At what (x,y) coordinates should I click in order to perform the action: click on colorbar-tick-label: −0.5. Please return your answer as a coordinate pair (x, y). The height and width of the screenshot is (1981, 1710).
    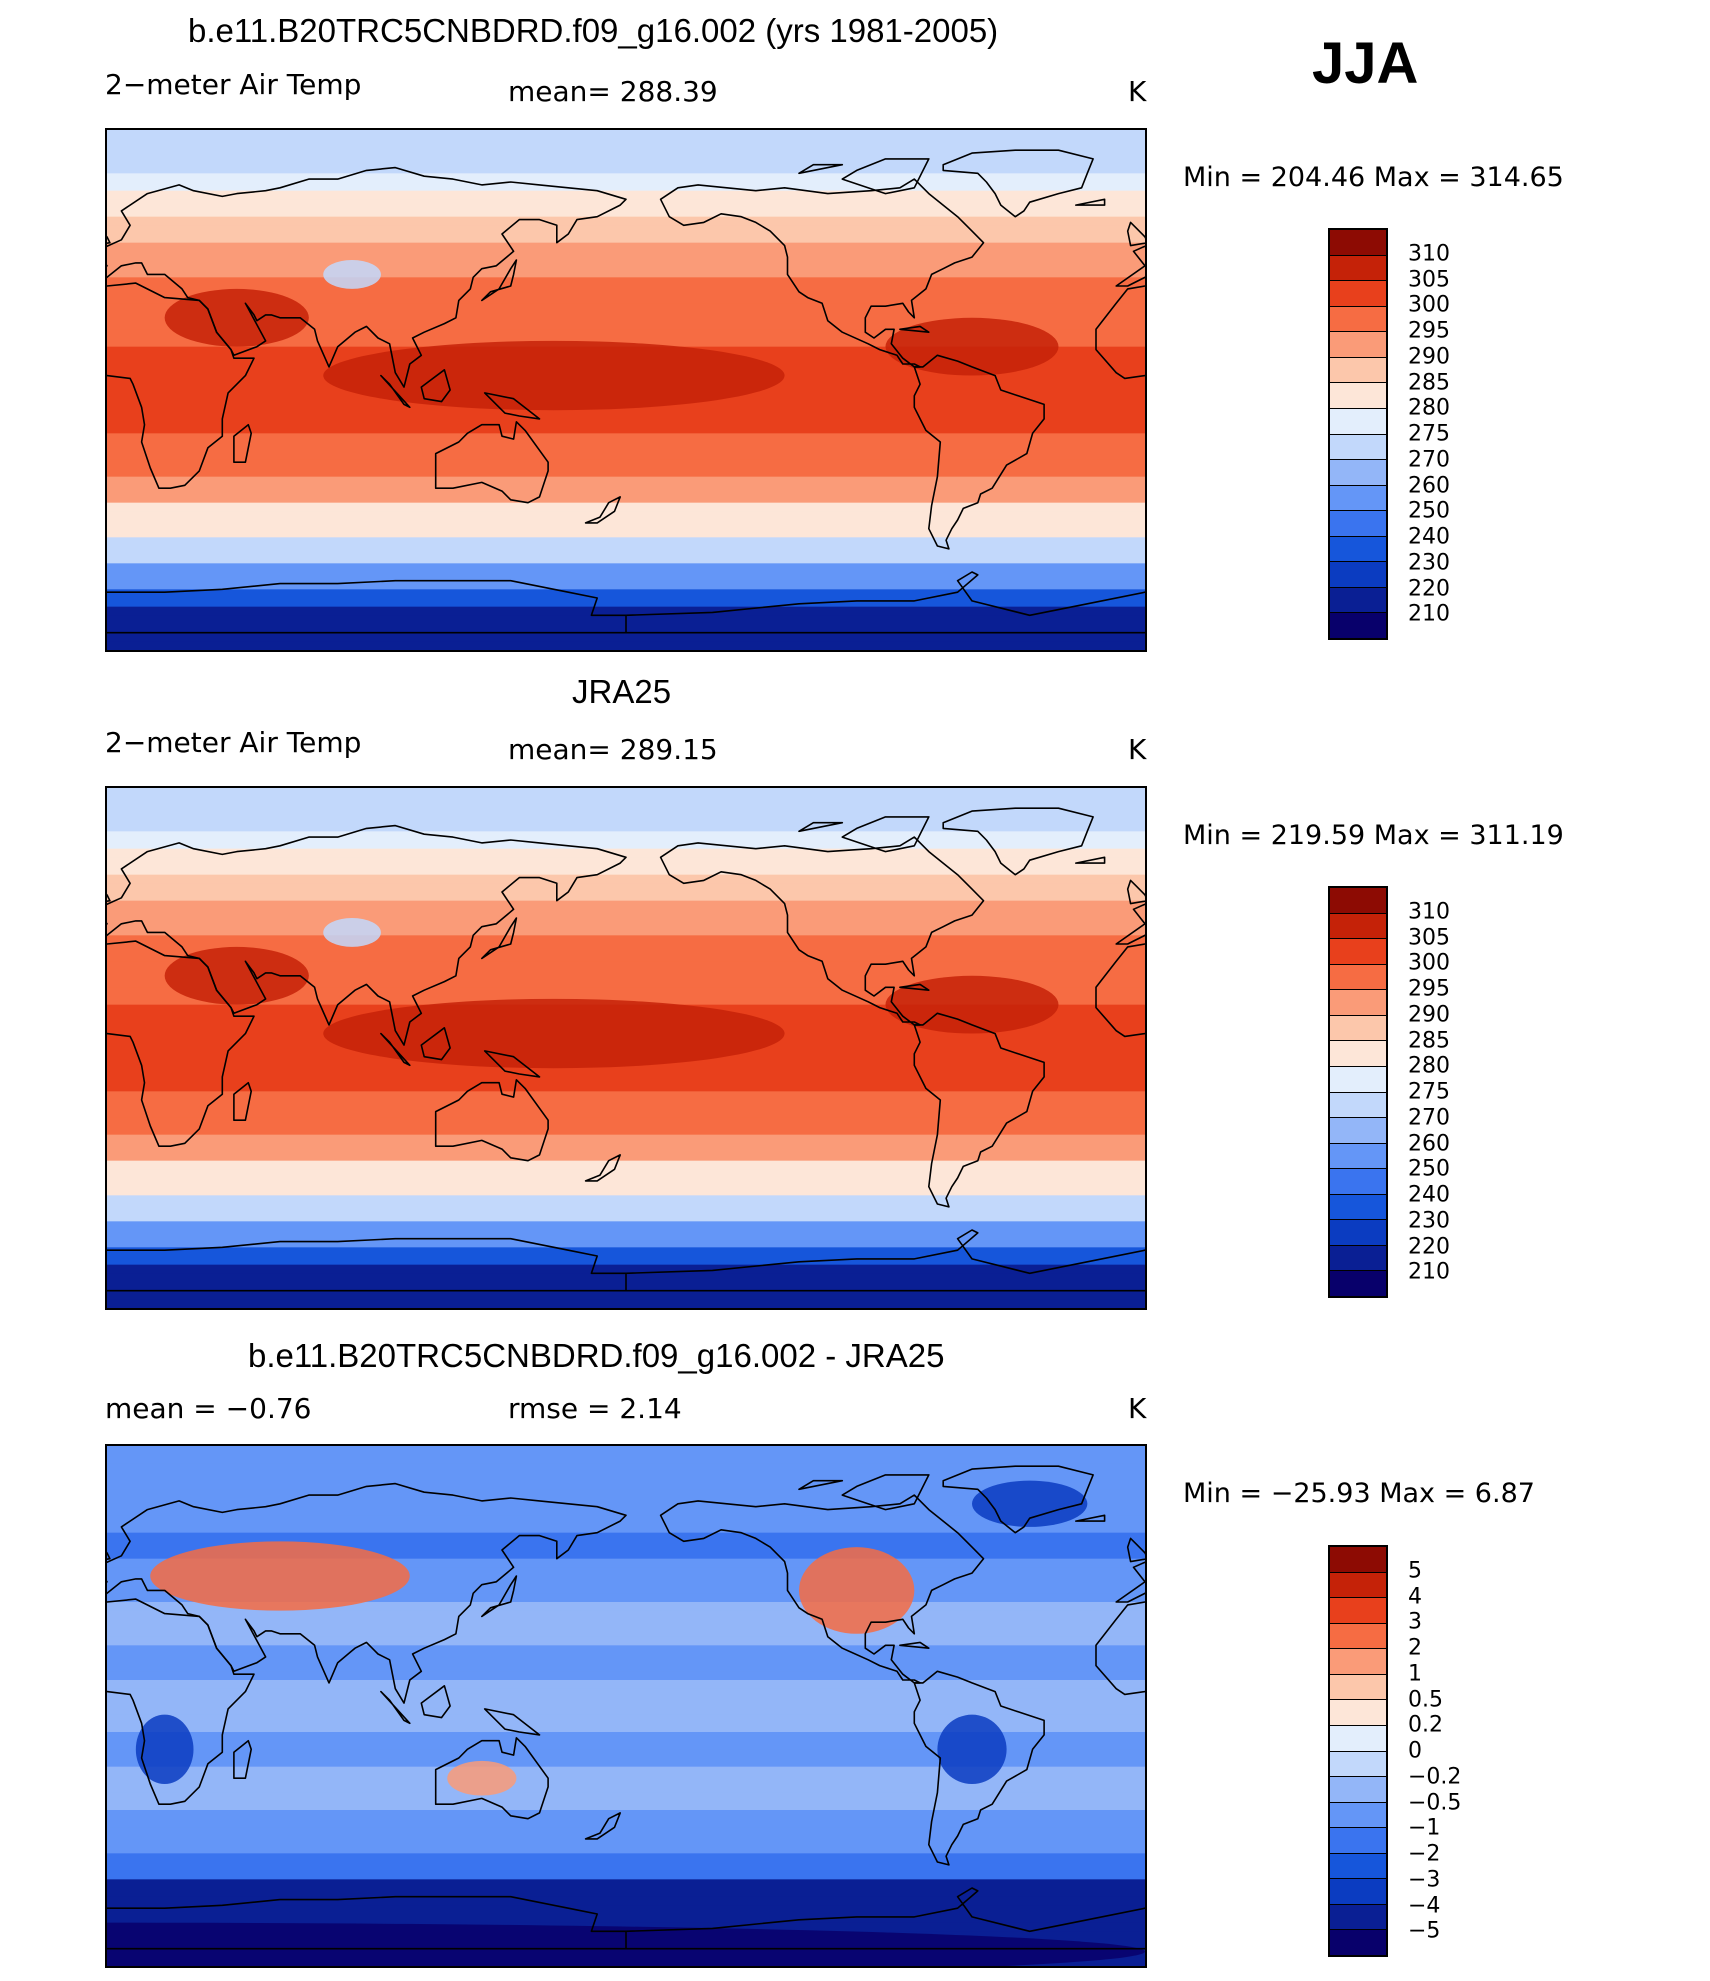
    Looking at the image, I should click on (1435, 1802).